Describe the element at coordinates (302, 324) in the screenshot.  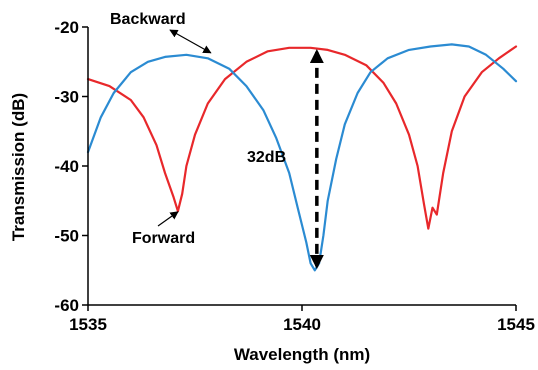
I see `x-tick-label: 1540` at that location.